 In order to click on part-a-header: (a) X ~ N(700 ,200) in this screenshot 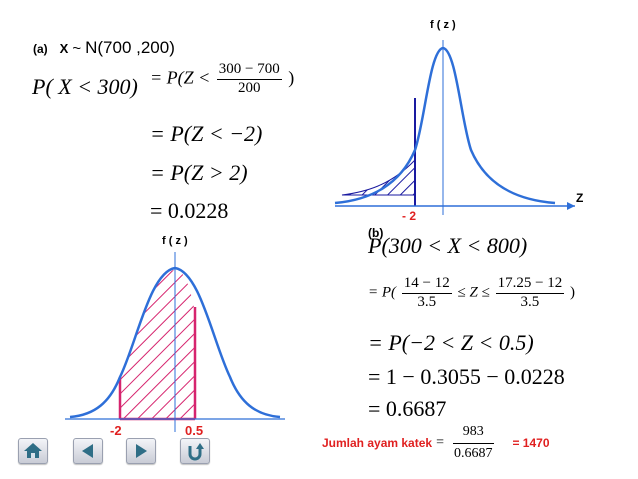, I will do `click(104, 48)`.